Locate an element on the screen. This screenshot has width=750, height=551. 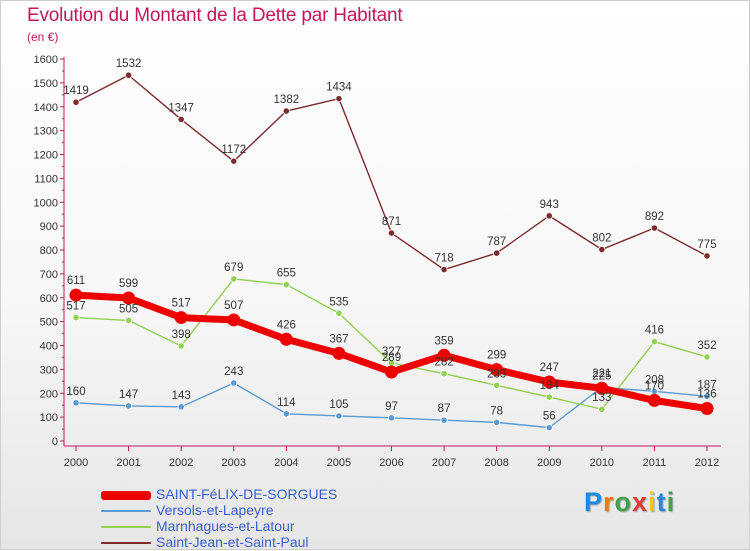
x-tick-label: 2006 is located at coordinates (391, 463).